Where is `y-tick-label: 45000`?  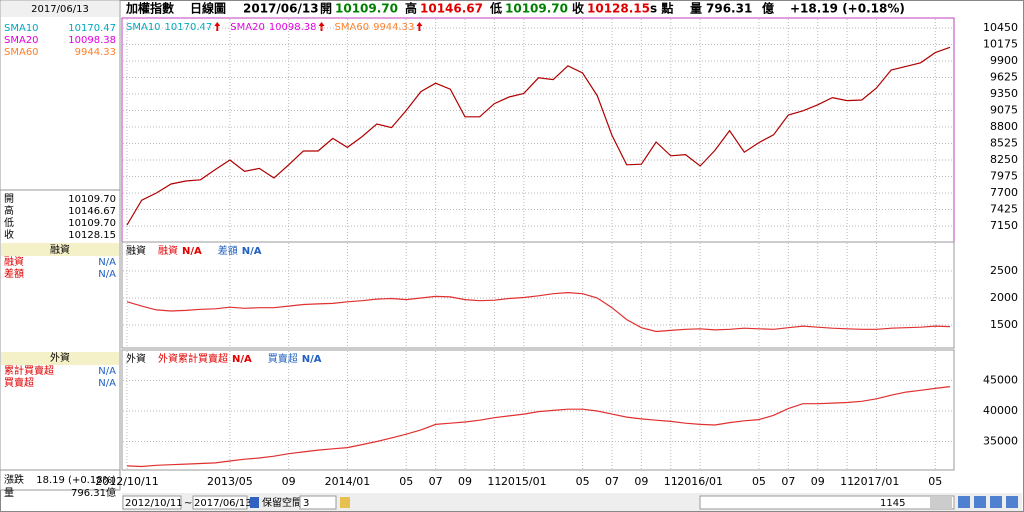 y-tick-label: 45000 is located at coordinates (1000, 380).